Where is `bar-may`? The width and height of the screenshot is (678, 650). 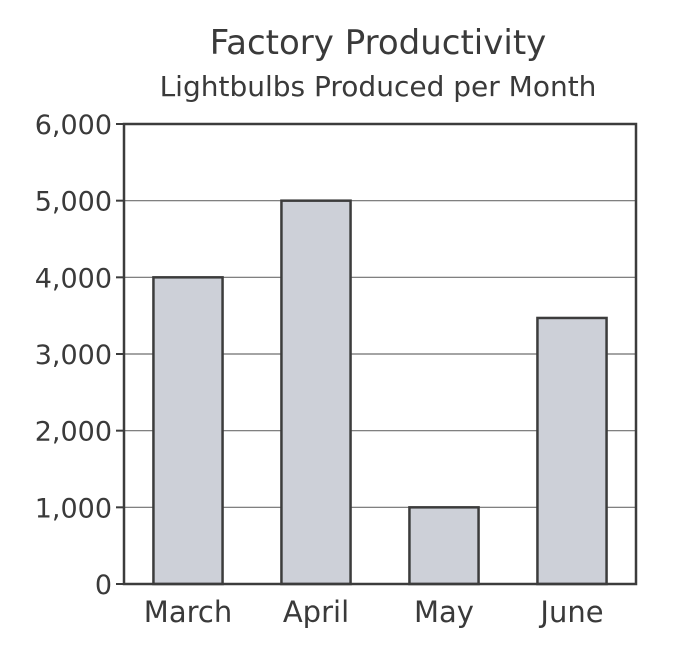
bar-may is located at coordinates (444, 546).